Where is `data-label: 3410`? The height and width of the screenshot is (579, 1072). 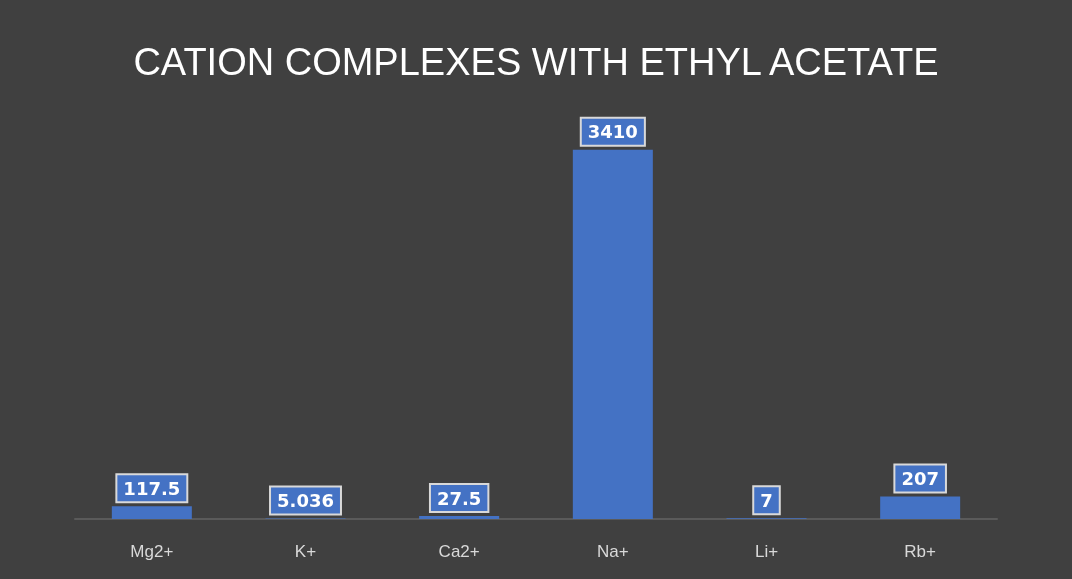
data-label: 3410 is located at coordinates (612, 132).